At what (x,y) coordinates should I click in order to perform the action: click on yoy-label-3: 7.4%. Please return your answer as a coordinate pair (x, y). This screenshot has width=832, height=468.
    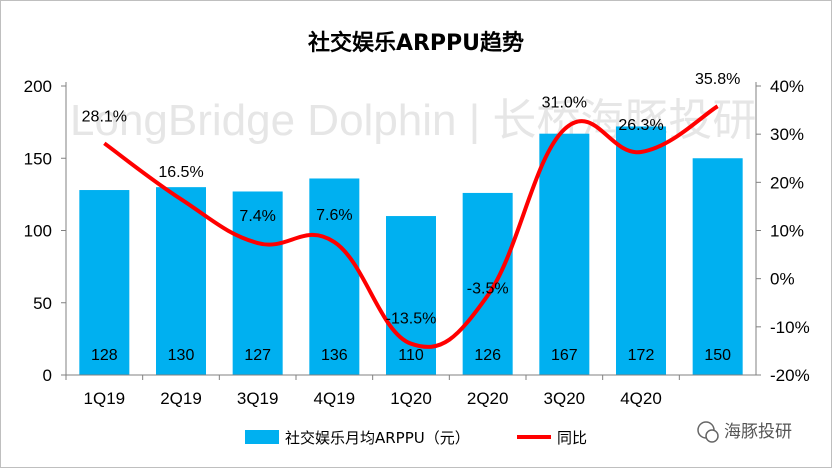
    Looking at the image, I should click on (257, 216).